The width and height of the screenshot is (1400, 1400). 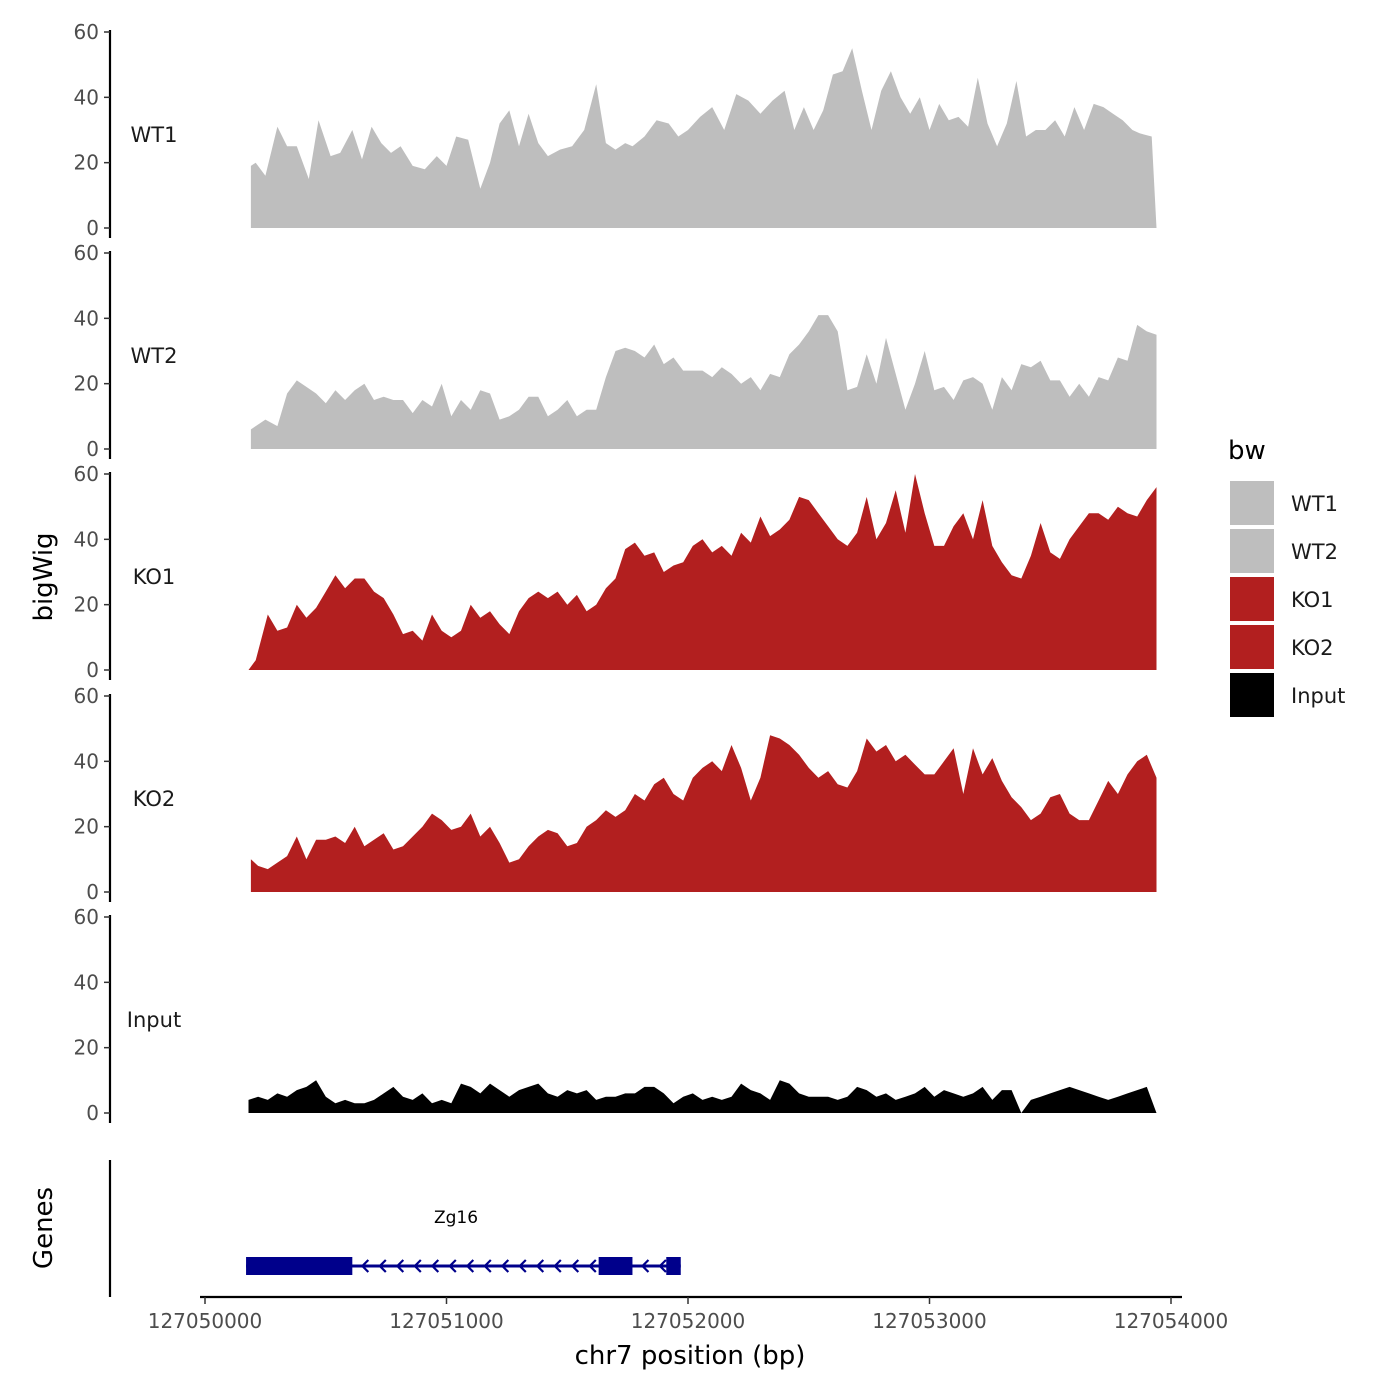 I want to click on legend-label: WT1, so click(x=1314, y=504).